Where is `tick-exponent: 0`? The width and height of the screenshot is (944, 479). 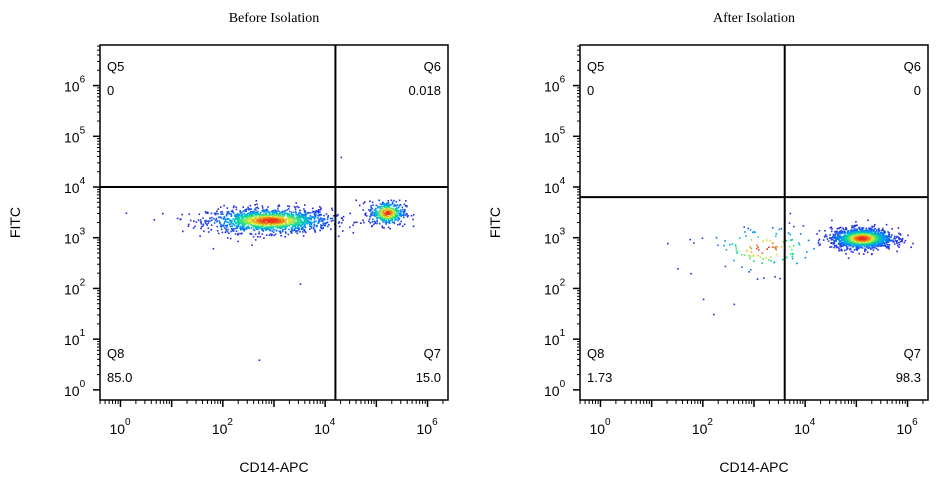 tick-exponent: 0 is located at coordinates (608, 422).